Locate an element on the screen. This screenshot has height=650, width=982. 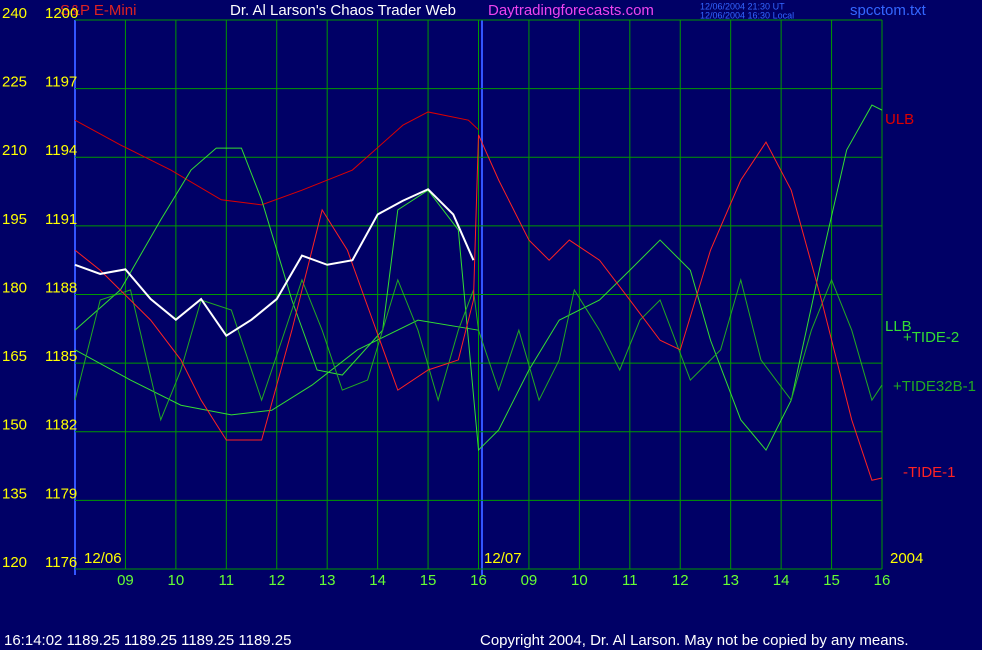
y-tick-label: 195 is located at coordinates (14, 219).